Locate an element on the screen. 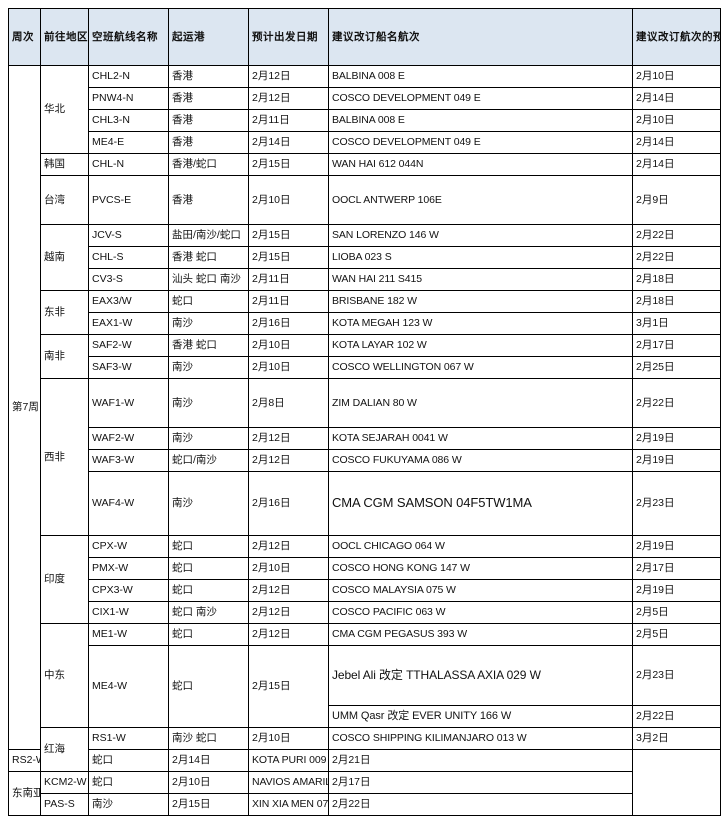 This screenshot has height=816, width=728. table-row: CHL-S 香港 蛇口 2月15日 LIOBA 023 S 2月22日 is located at coordinates (365, 257).